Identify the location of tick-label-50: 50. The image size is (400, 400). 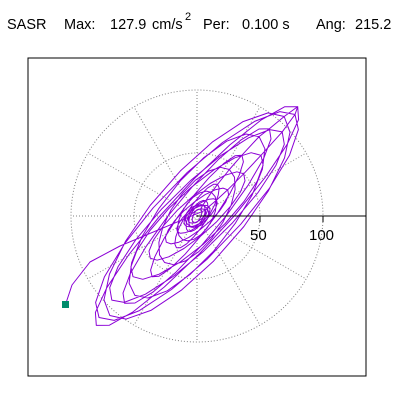
(258, 235).